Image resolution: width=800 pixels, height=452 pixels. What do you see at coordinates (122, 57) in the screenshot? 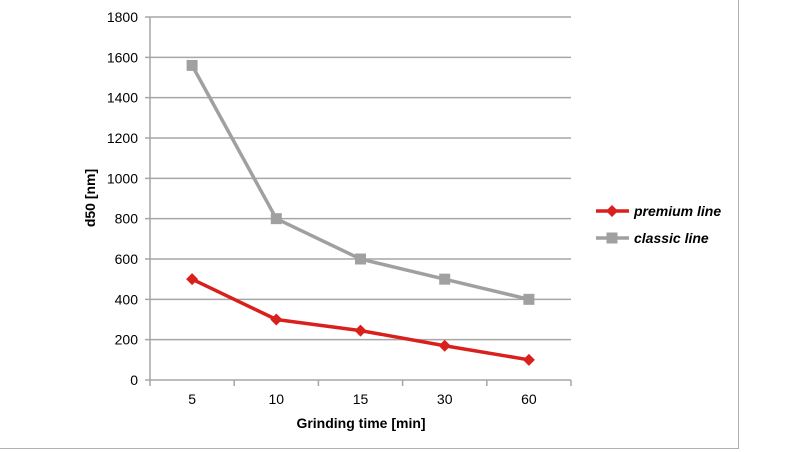
I see `y-tick-label: 1600` at bounding box center [122, 57].